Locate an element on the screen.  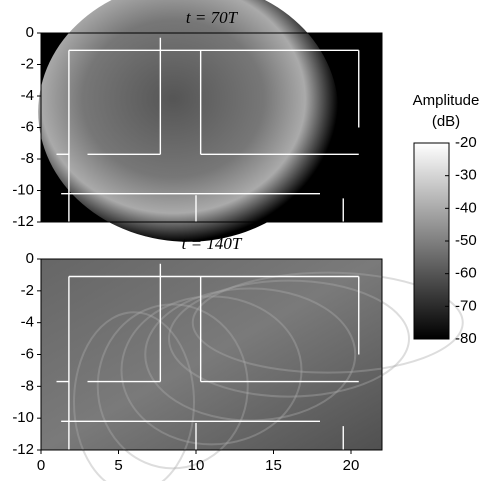
colorbar-label: (dB) is located at coordinates (446, 121).